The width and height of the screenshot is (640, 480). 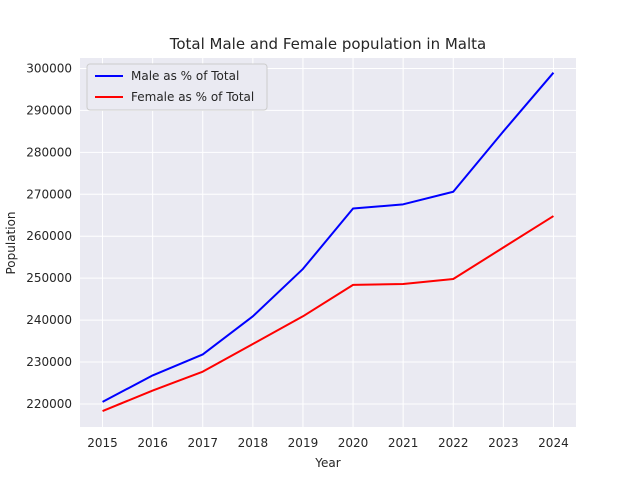 What do you see at coordinates (11, 242) in the screenshot?
I see `y-axis-label: Population` at bounding box center [11, 242].